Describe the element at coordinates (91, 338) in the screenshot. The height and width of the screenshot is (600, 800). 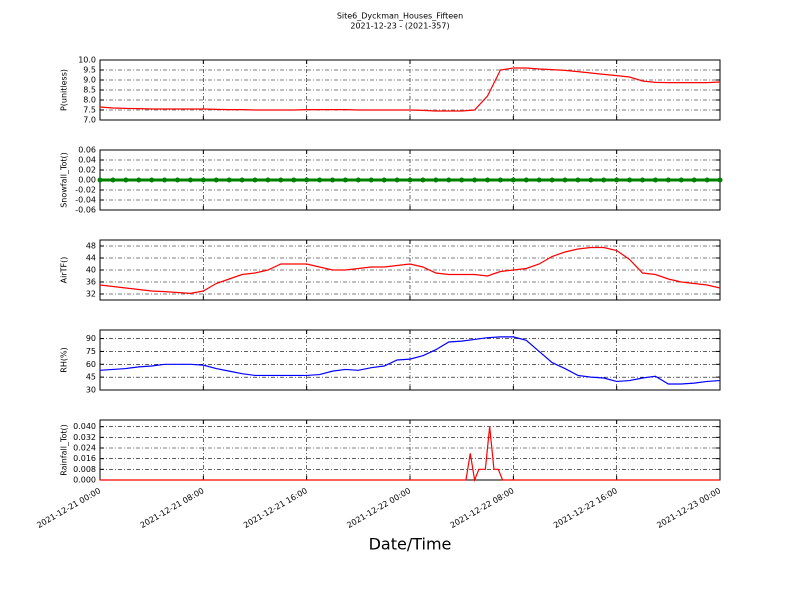
I see `y-tick-label: 90` at that location.